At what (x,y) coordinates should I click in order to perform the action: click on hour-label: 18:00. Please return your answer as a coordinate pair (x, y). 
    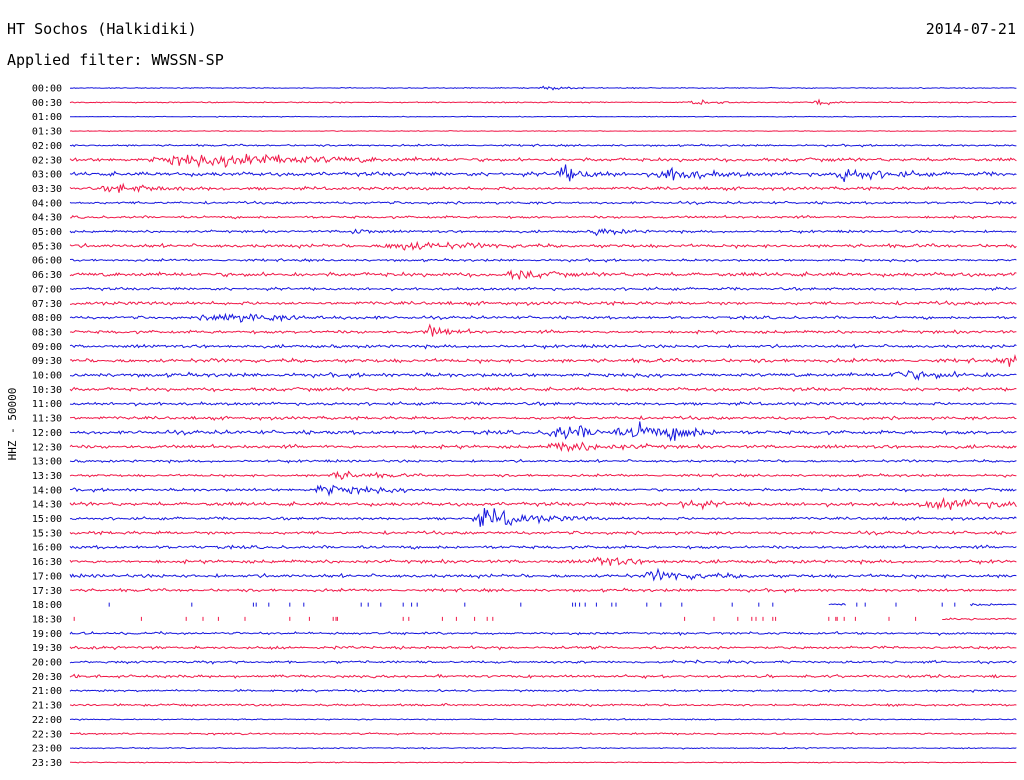
    Looking at the image, I should click on (47, 605).